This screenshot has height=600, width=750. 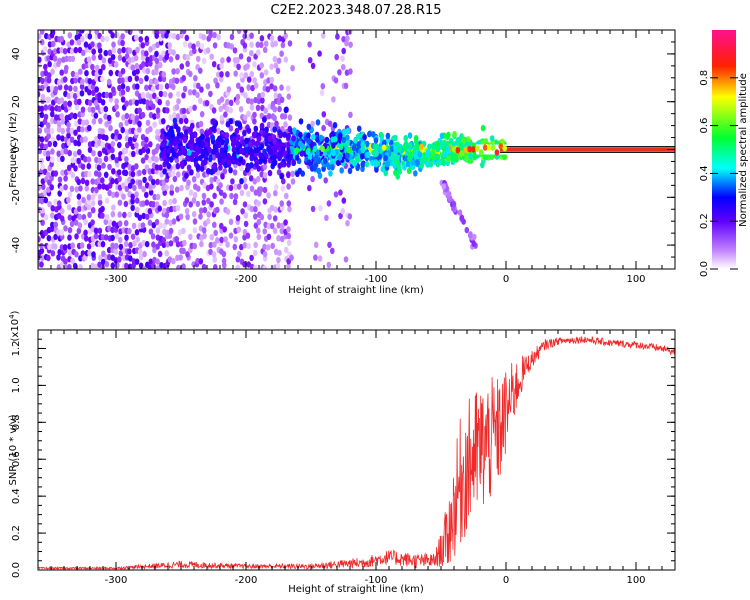 I want to click on colorbar-tick-label: 0.2, so click(x=704, y=221).